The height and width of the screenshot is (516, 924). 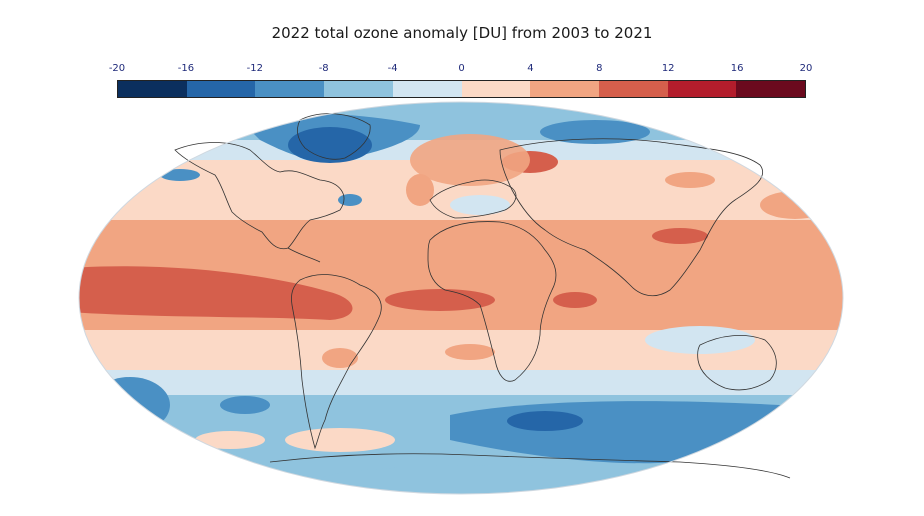 I want to click on greenland-coast, so click(x=334, y=136).